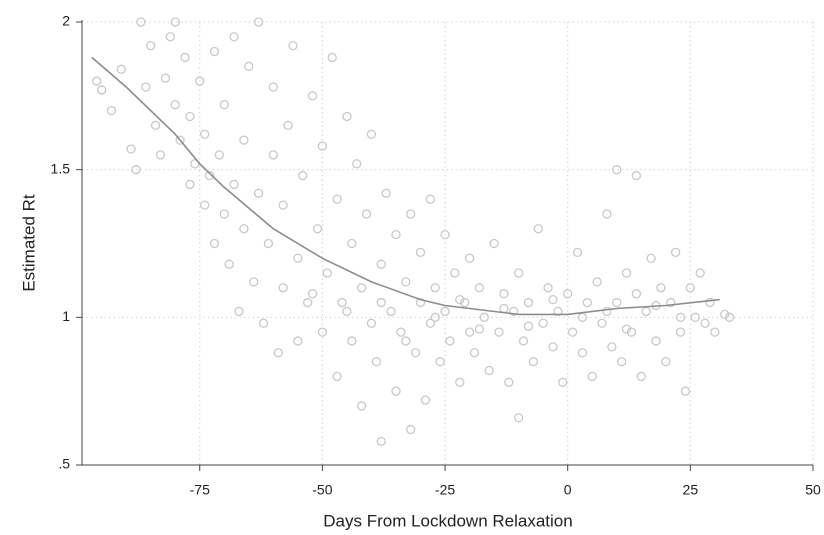 This screenshot has width=824, height=535. I want to click on x-axis-title: Days From Lockdown Relaxation, so click(447, 520).